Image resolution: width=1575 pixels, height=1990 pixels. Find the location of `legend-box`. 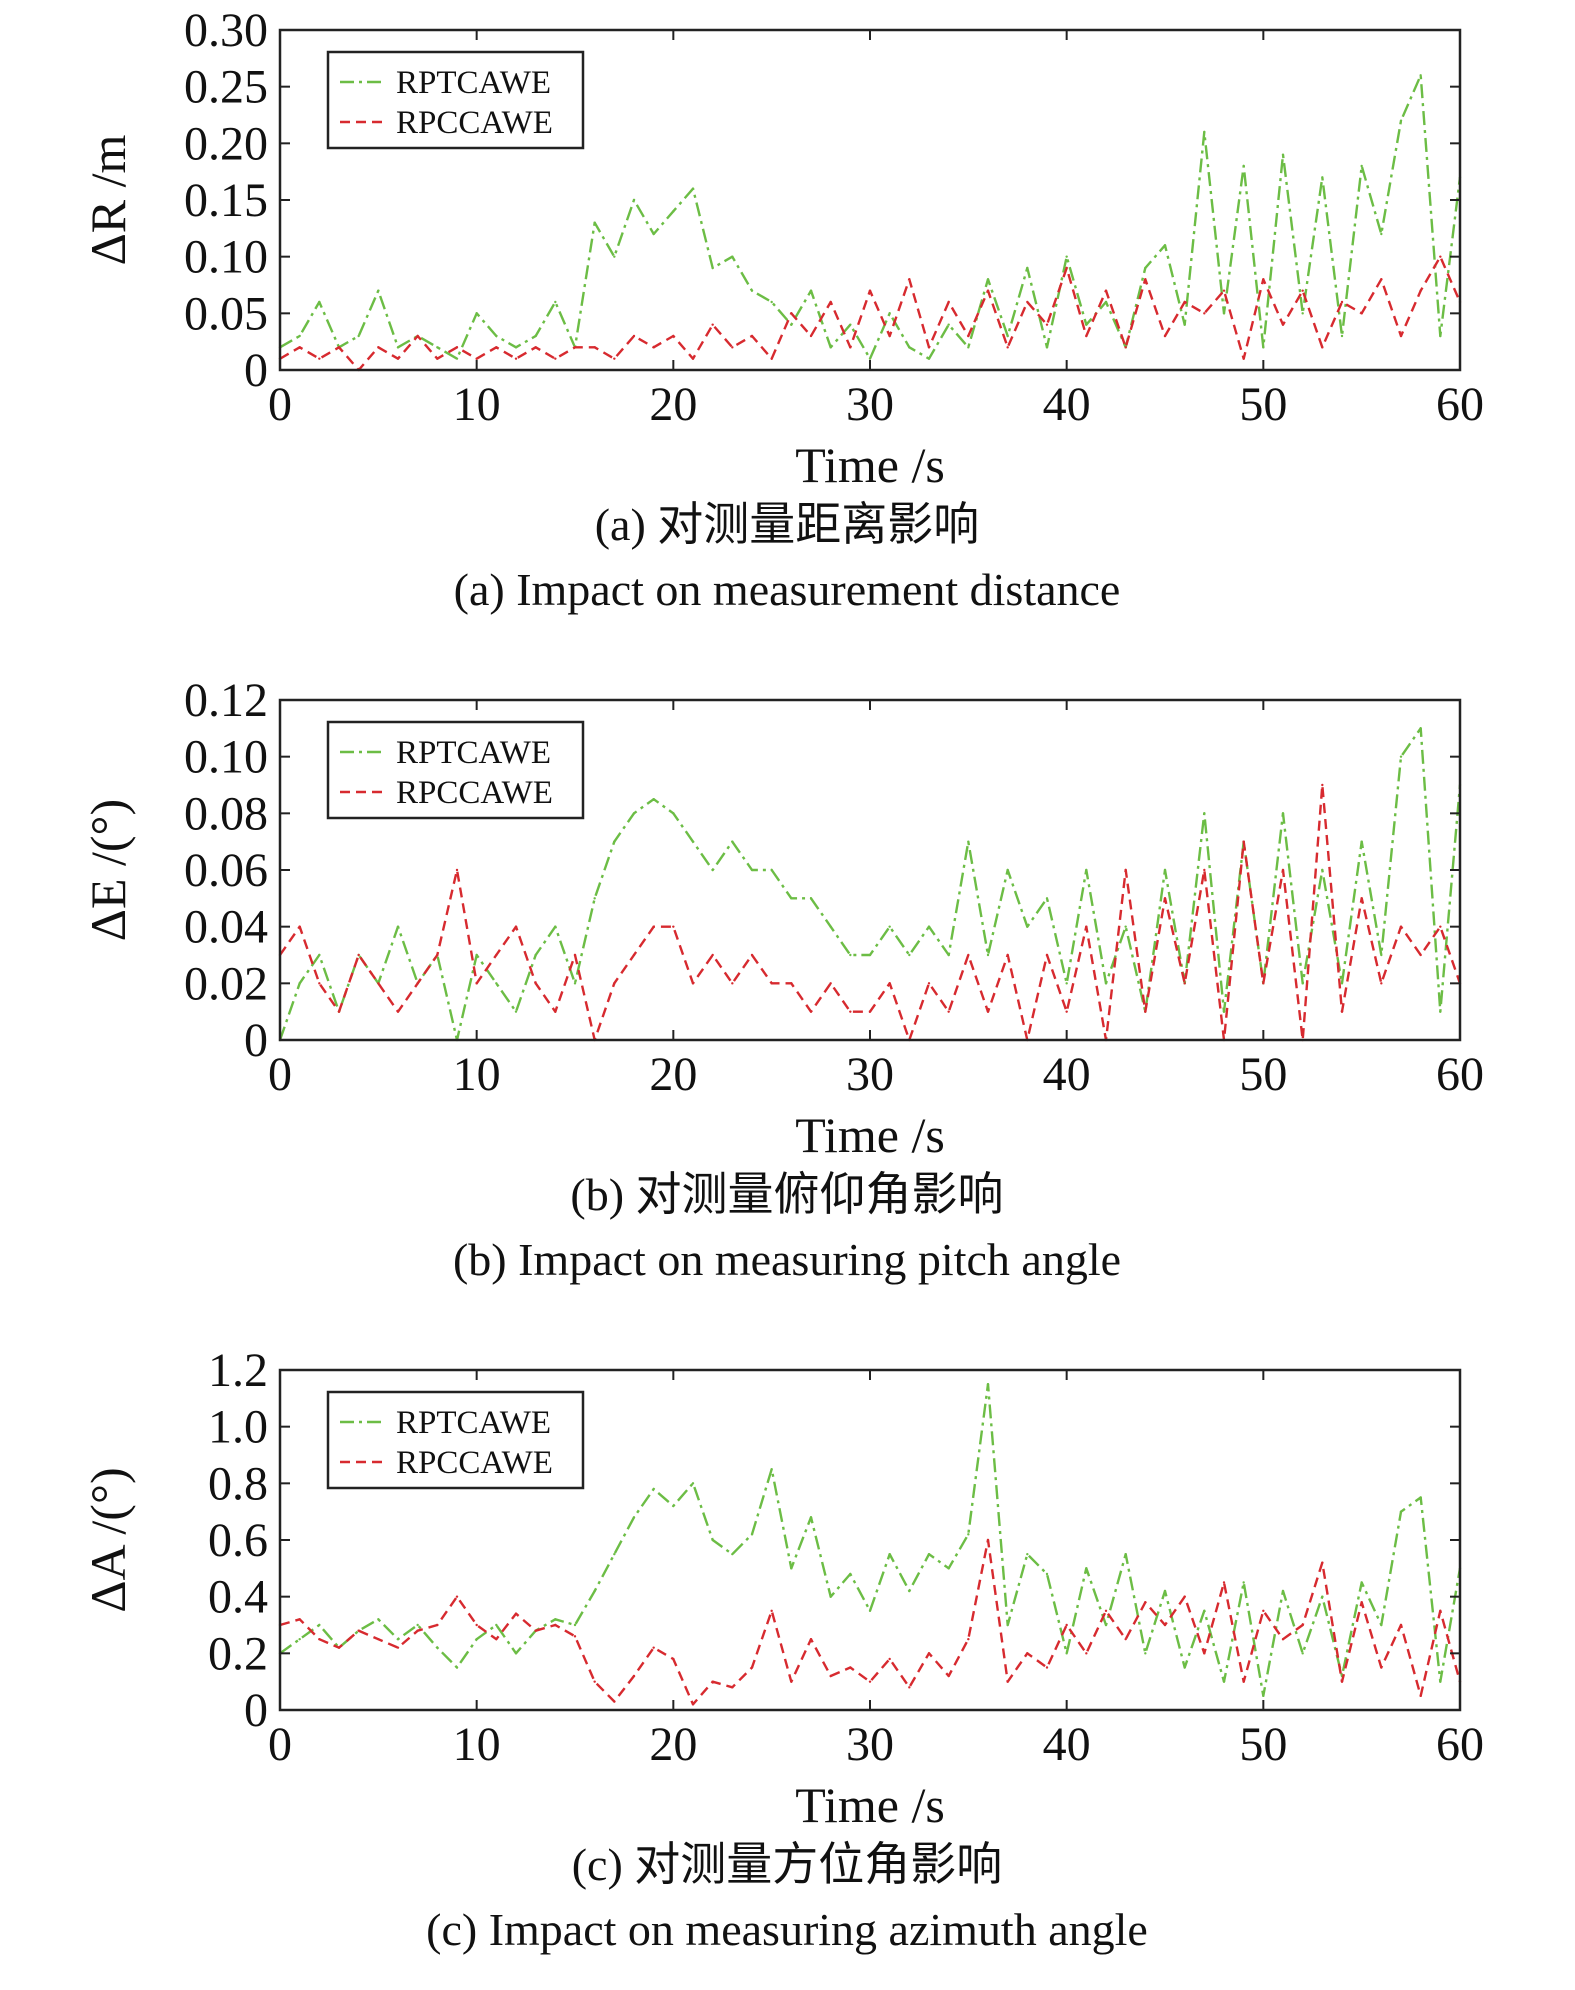

legend-box is located at coordinates (455, 1440).